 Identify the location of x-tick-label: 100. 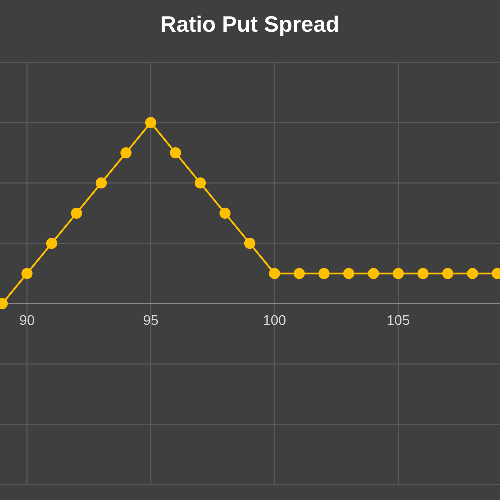
(275, 320).